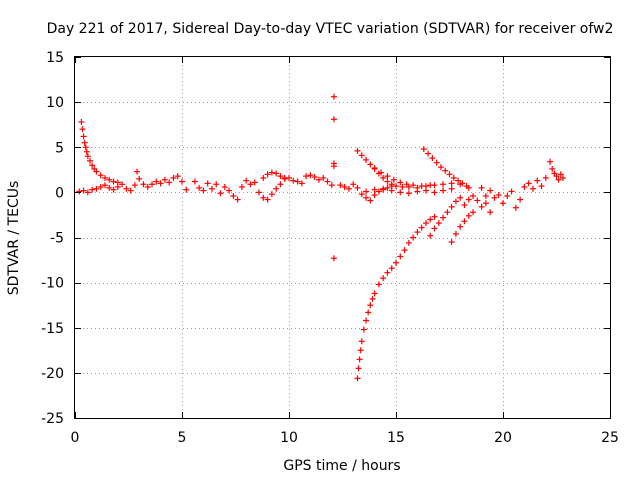 The image size is (640, 480). I want to click on x-tick-label: 15, so click(396, 438).